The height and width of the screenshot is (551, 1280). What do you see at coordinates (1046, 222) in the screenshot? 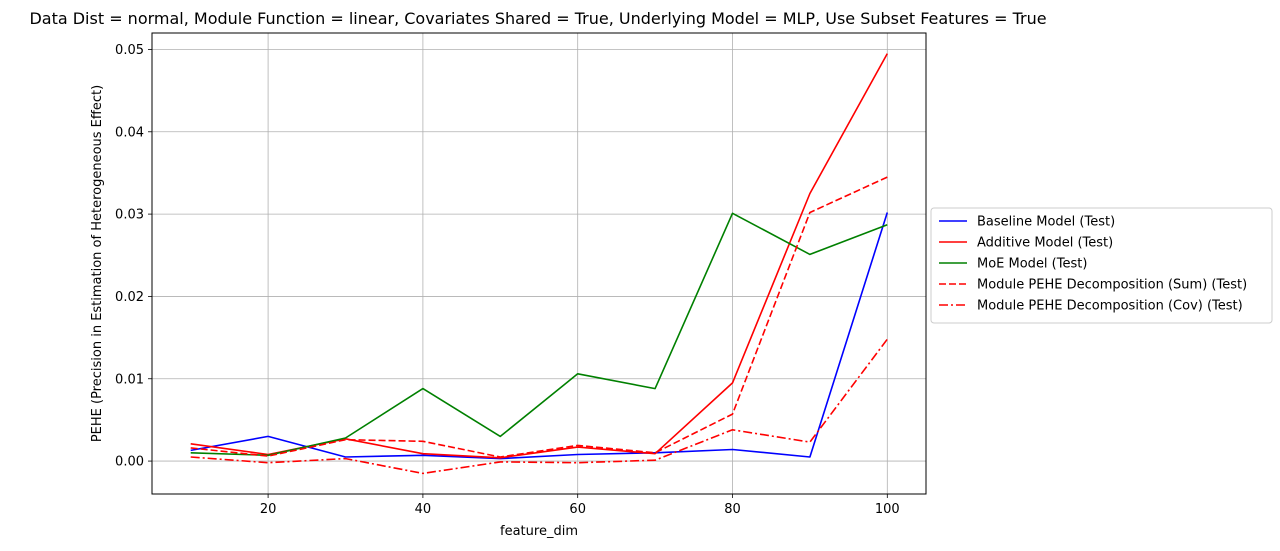
I see `legend-label: Baseline Model (Test)` at bounding box center [1046, 222].